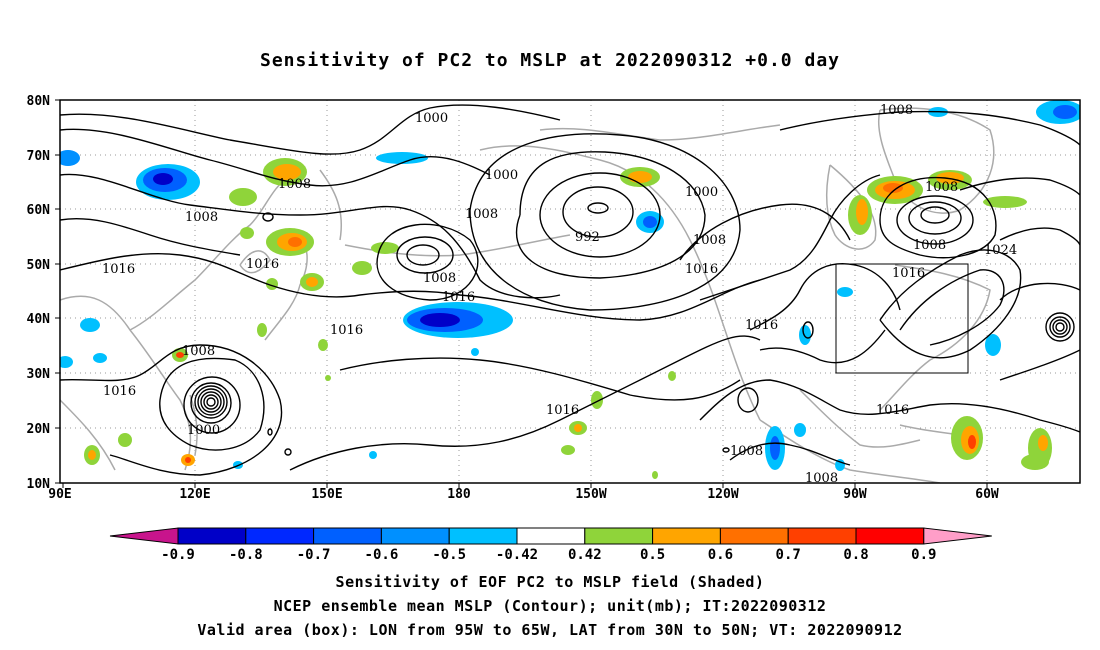 The image size is (1100, 650). Describe the element at coordinates (39, 429) in the screenshot. I see `lat-label: 20N` at that location.